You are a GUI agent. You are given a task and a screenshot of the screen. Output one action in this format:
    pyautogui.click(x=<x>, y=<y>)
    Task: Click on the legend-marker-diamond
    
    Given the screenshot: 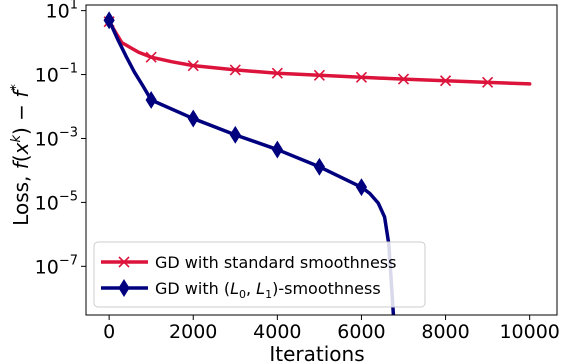 What is the action you would take?
    pyautogui.click(x=124, y=288)
    